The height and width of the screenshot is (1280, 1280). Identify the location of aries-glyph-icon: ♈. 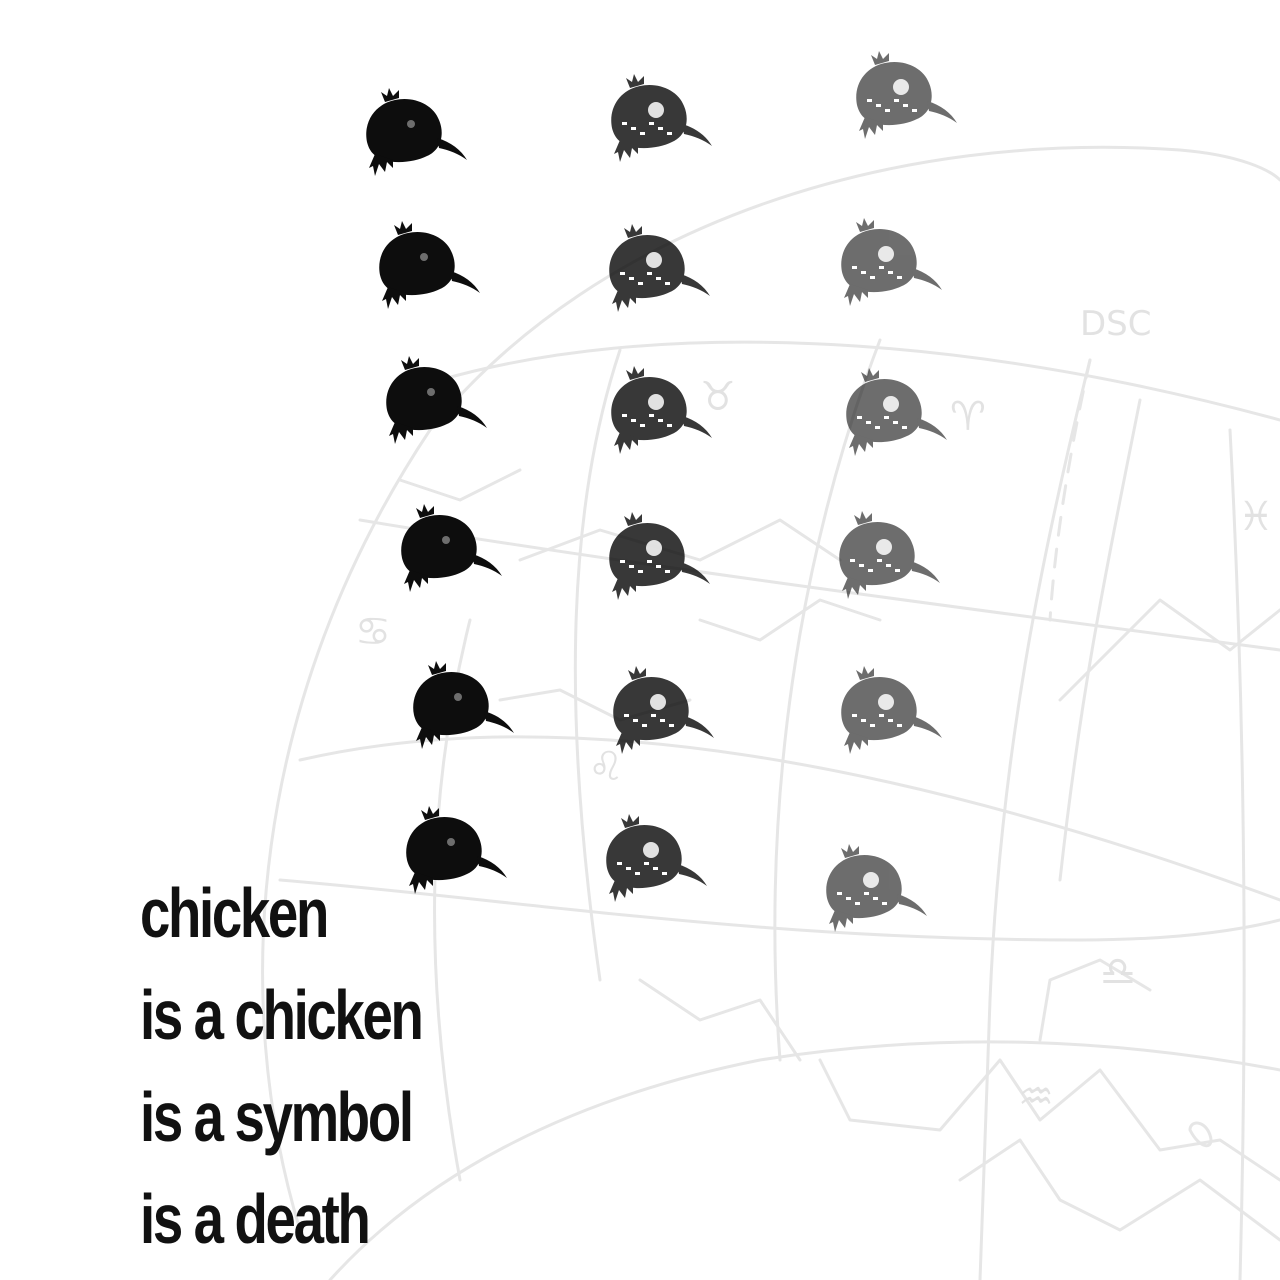
(968, 417).